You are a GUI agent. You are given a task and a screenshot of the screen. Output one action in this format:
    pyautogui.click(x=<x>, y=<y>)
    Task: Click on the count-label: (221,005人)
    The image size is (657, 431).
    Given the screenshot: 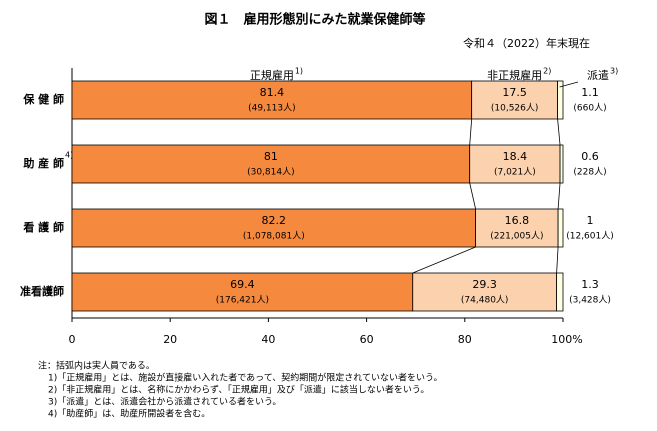 What is the action you would take?
    pyautogui.click(x=516, y=236)
    